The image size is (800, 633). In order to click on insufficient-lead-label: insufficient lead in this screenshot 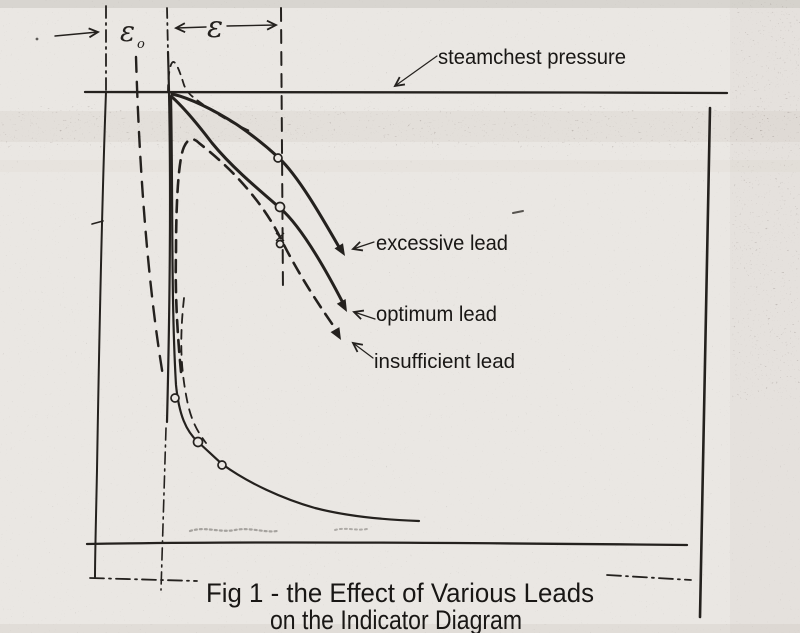, I will do `click(444, 362)`.